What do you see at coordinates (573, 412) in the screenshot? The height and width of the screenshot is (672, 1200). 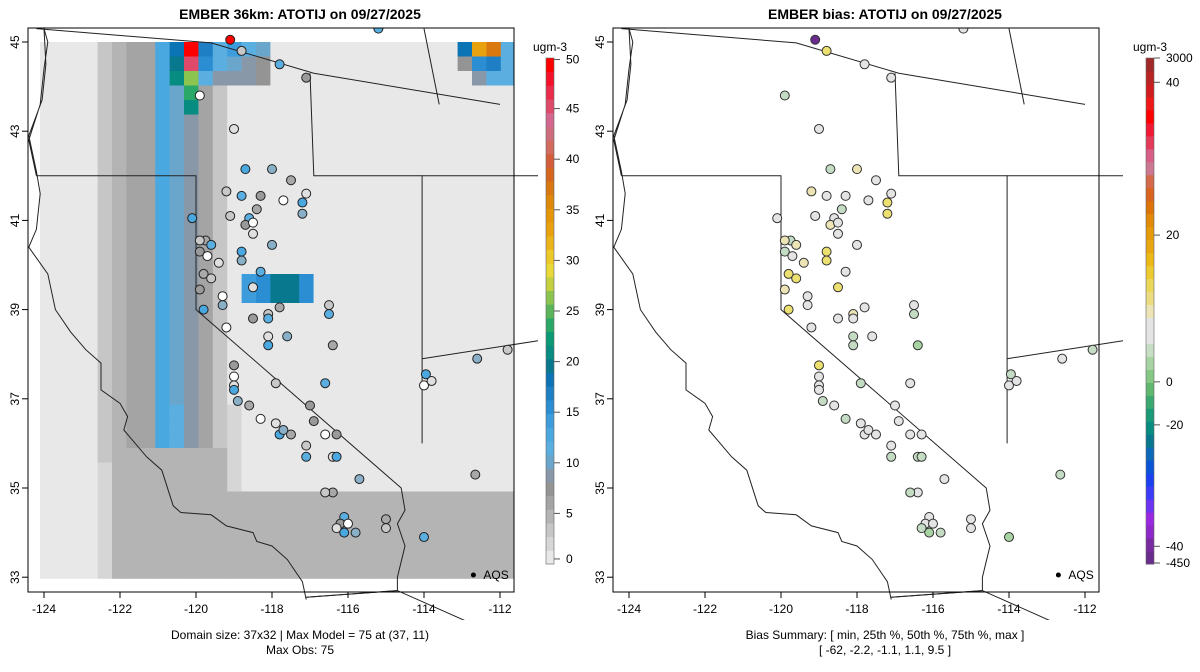 I see `model-legend-tick-label: 15` at bounding box center [573, 412].